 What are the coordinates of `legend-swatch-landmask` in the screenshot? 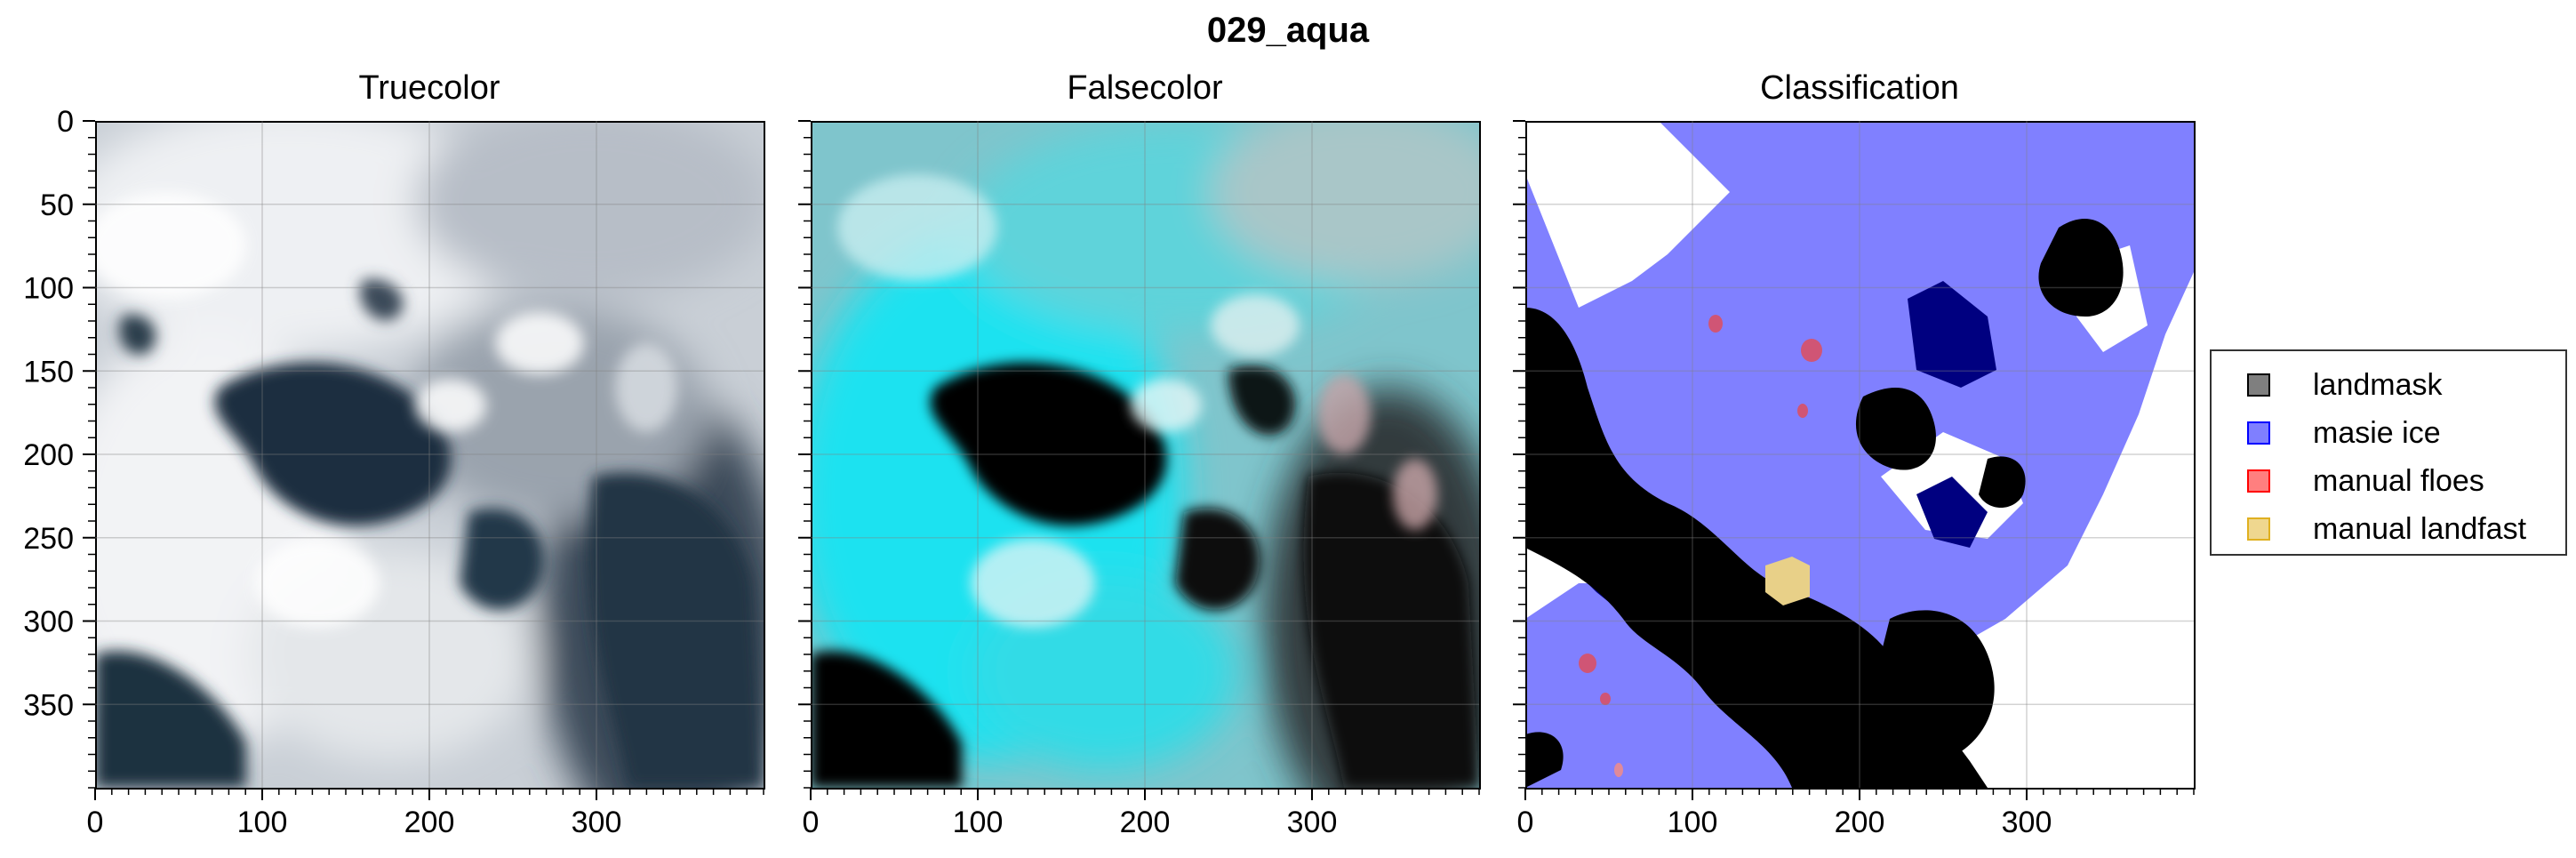 It's located at (2258, 385).